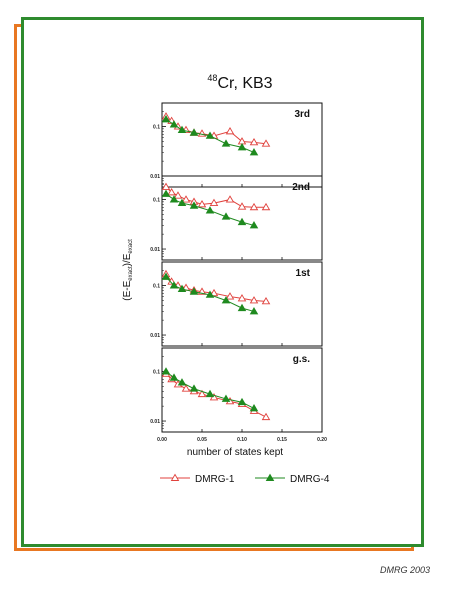 This screenshot has height=600, width=450. Describe the element at coordinates (215, 479) in the screenshot. I see `legend-label-dmrg-1: DMRG-1` at that location.